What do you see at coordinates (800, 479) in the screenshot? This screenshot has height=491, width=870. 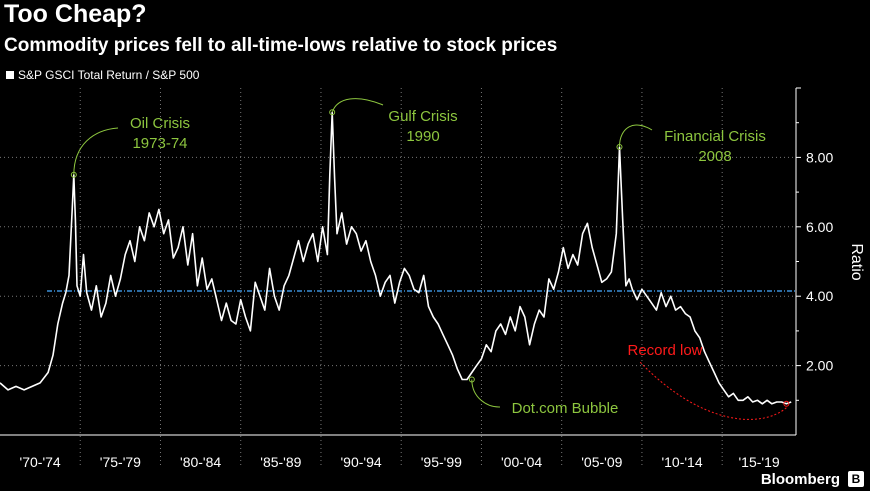 I see `bloomberg-brand: Bloomberg` at bounding box center [800, 479].